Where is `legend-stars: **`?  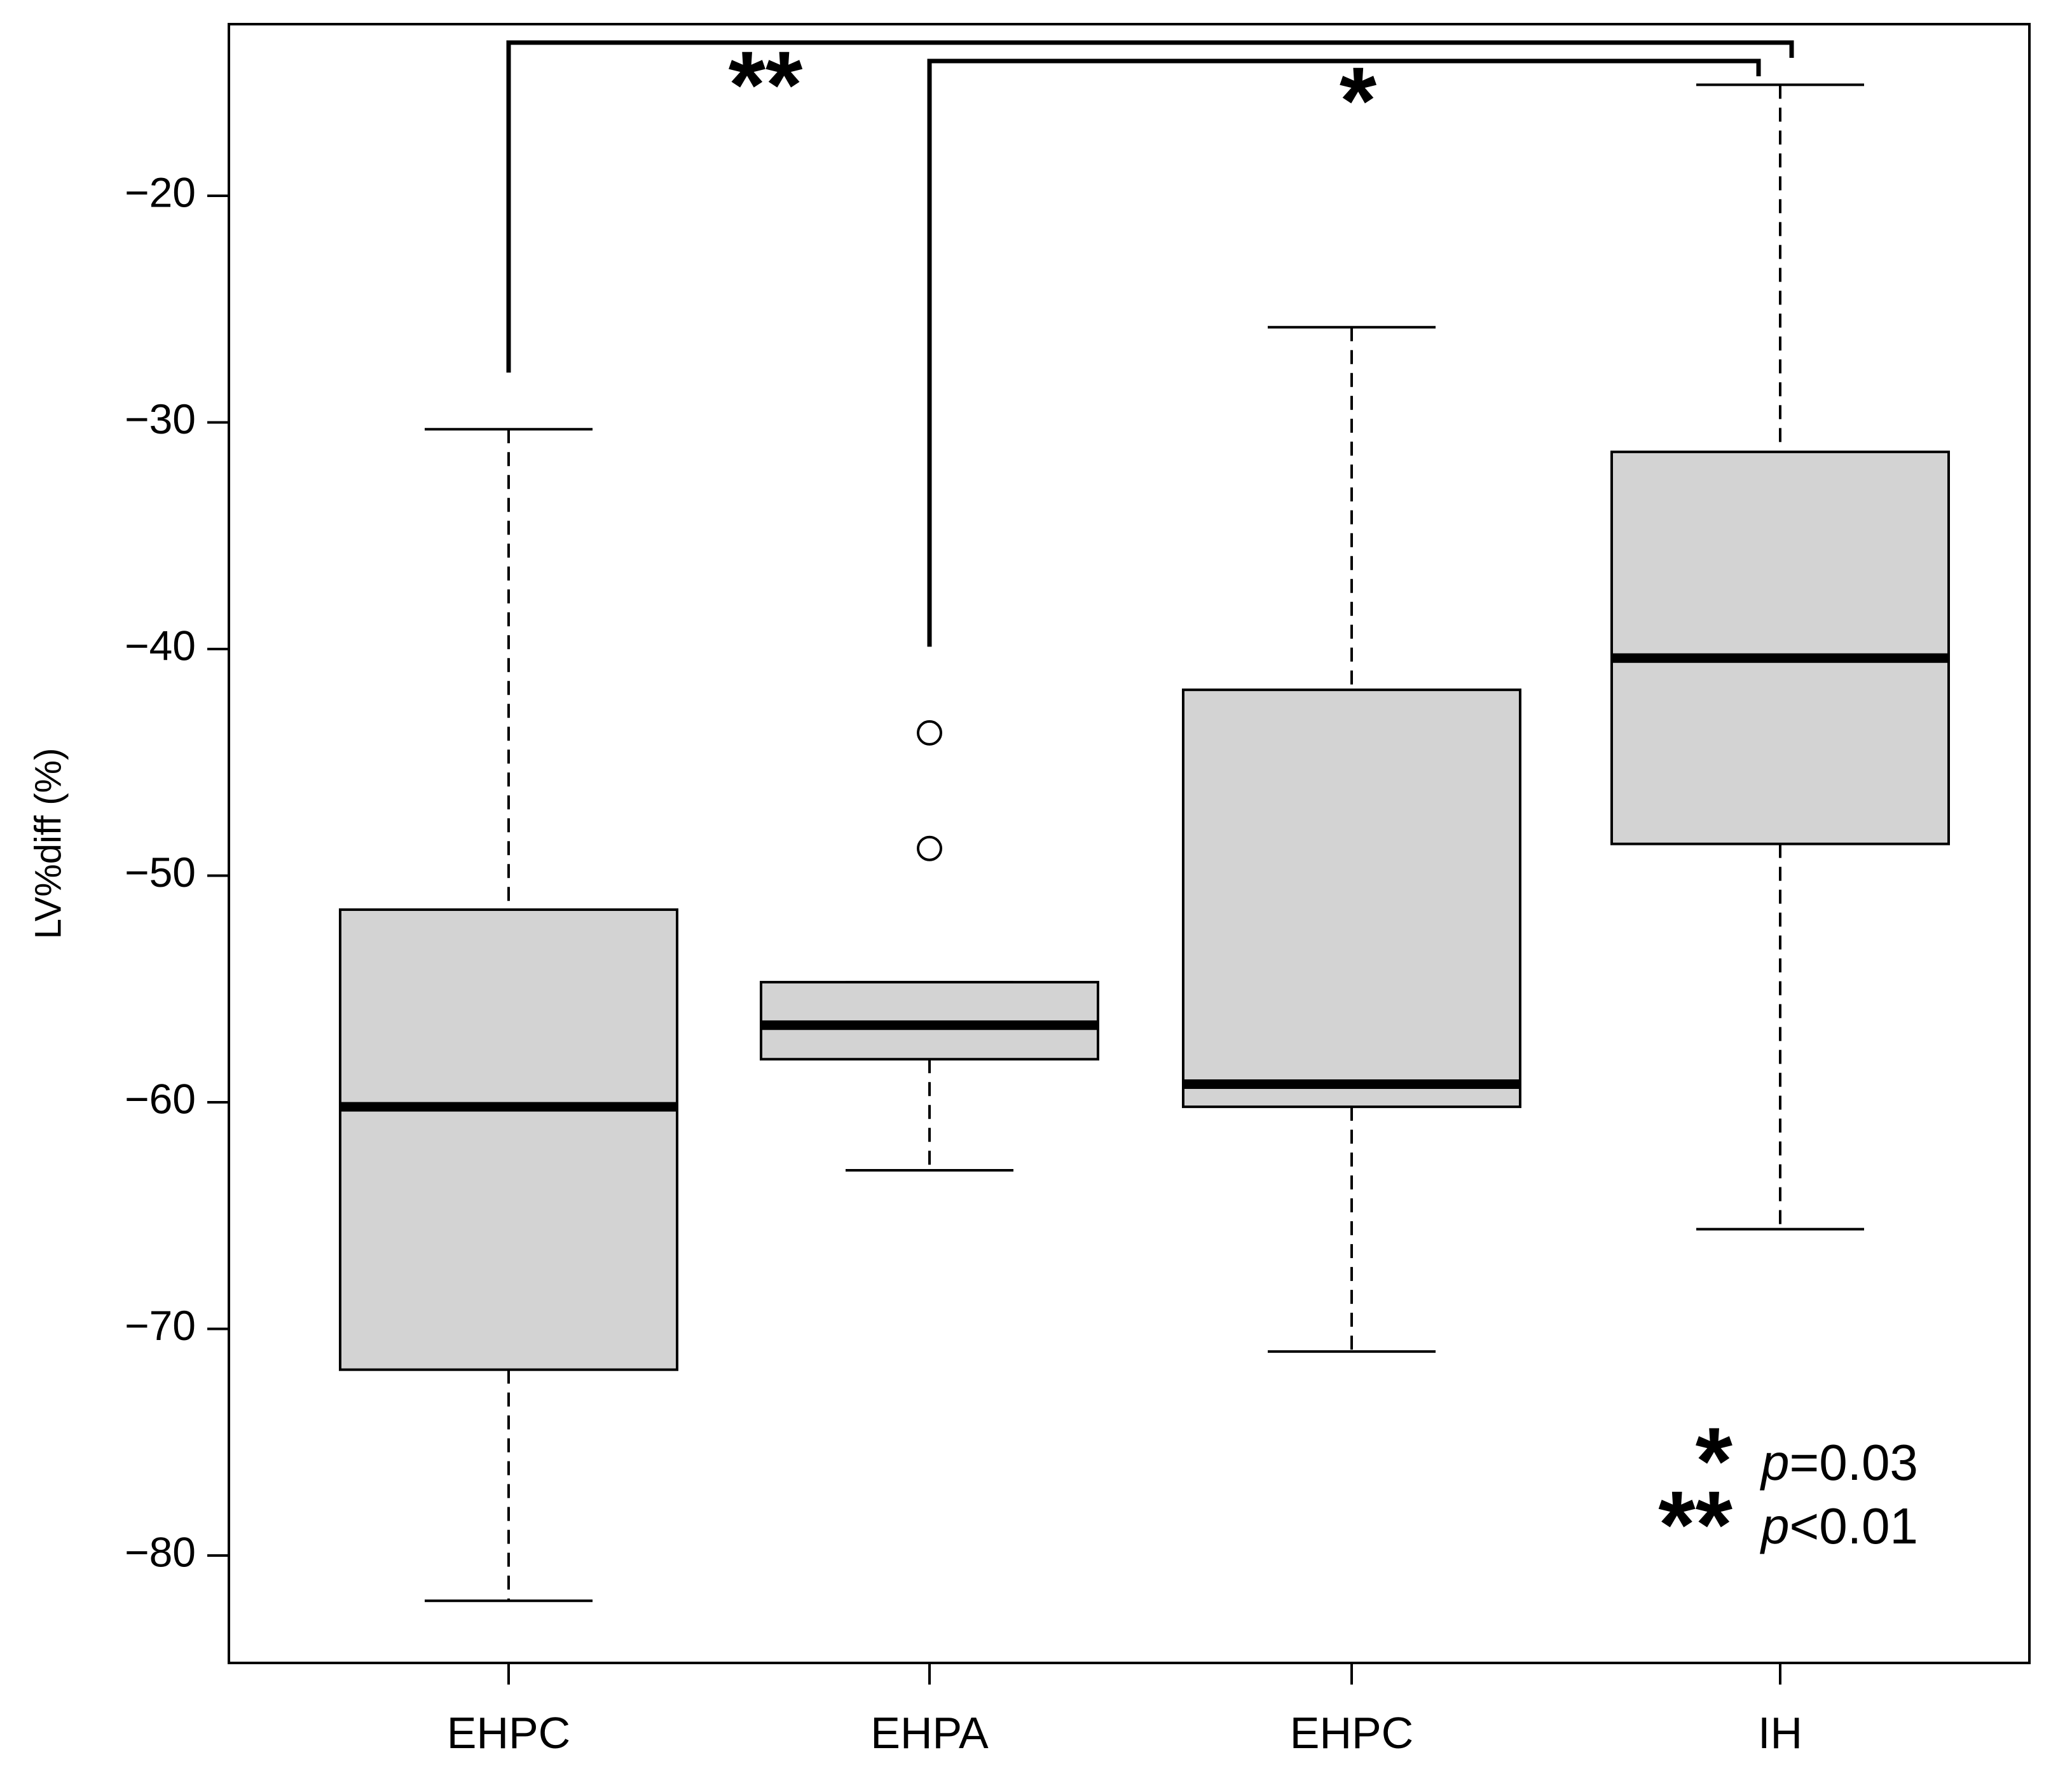 legend-stars: ** is located at coordinates (1695, 1525).